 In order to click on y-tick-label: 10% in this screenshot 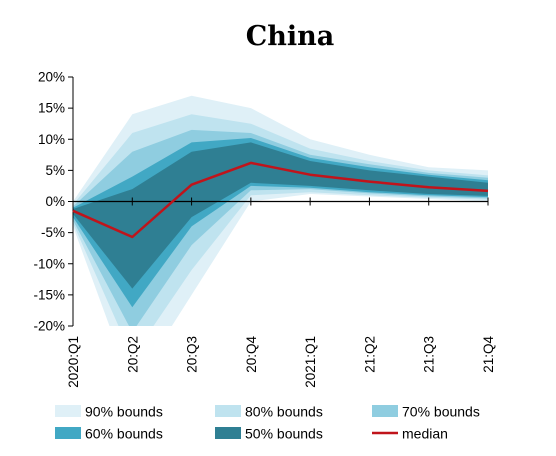, I will do `click(51, 139)`.